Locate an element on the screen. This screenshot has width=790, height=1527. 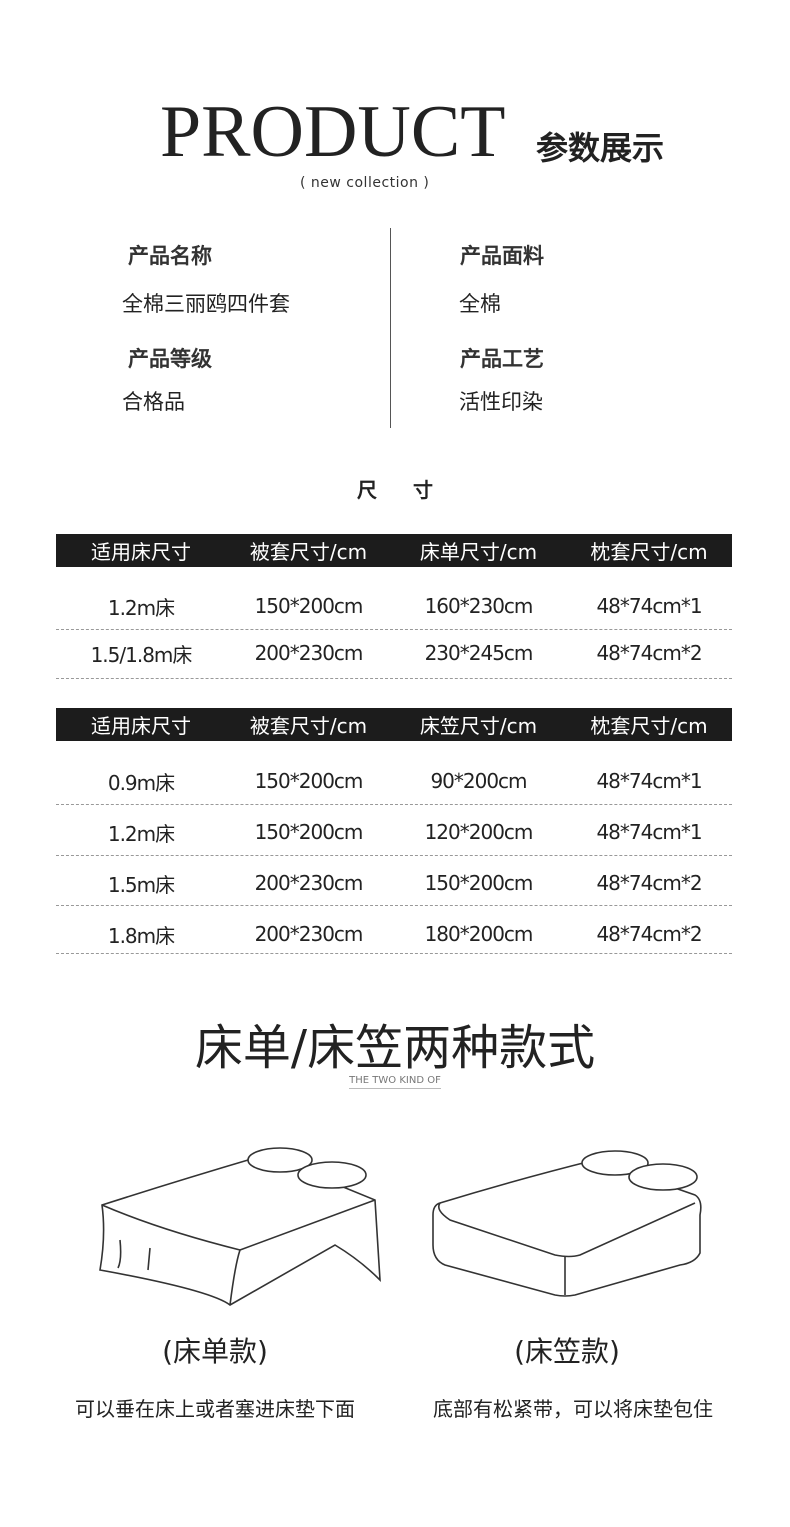
table-cell: 120*200cm is located at coordinates (479, 832).